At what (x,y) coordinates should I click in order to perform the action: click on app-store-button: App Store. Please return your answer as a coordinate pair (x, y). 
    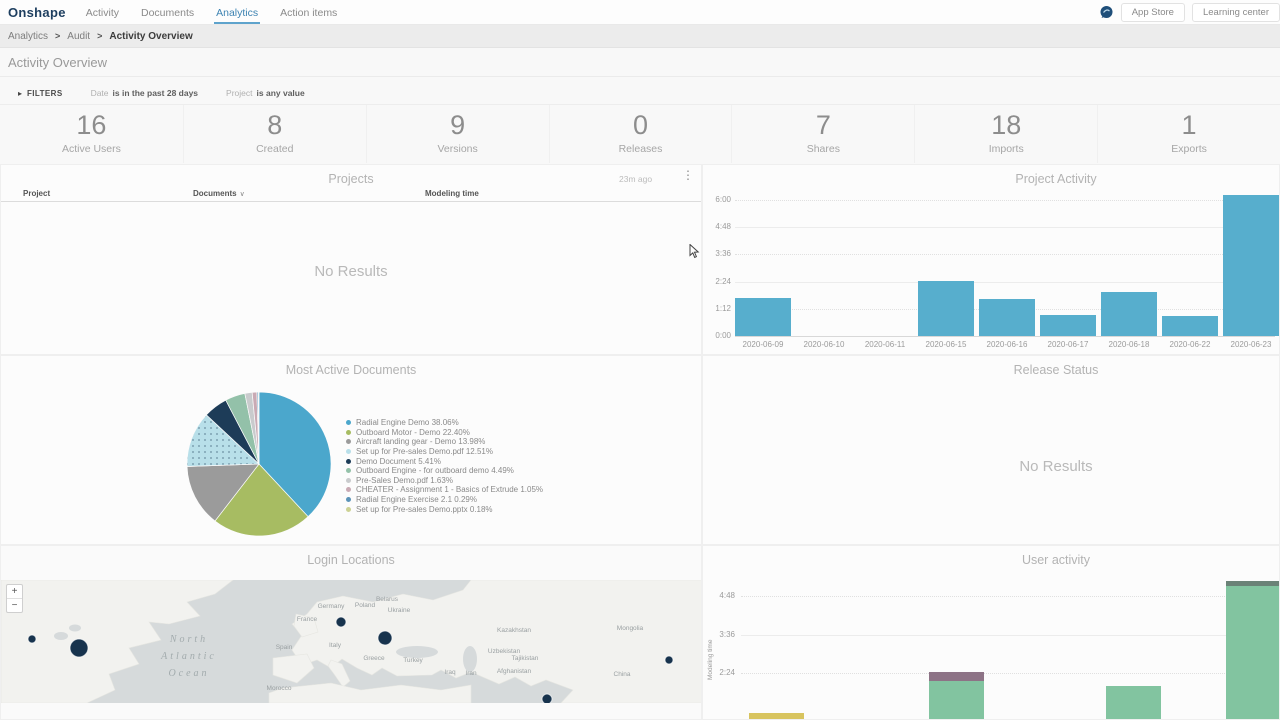
    Looking at the image, I should click on (1152, 12).